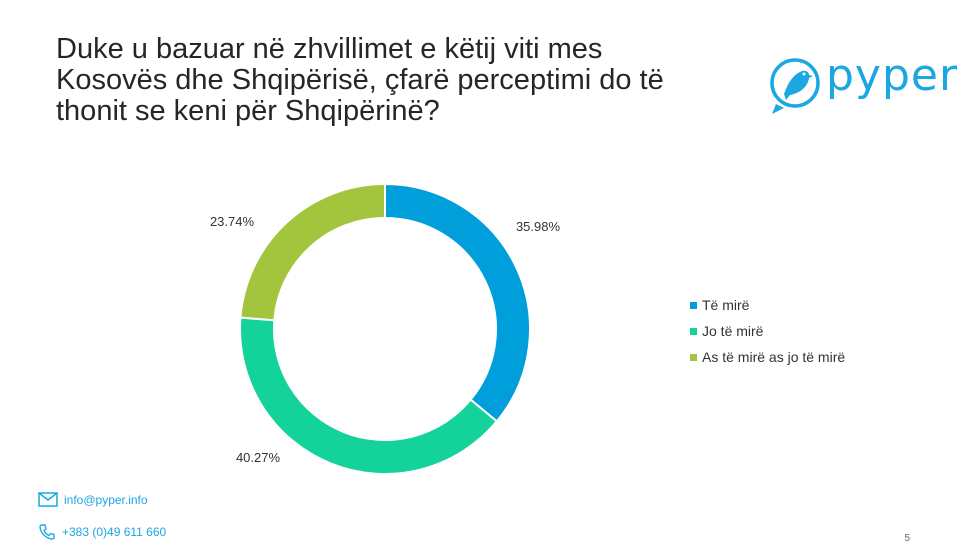 The image size is (980, 554). What do you see at coordinates (232, 221) in the screenshot?
I see `data-label: 23.74%` at bounding box center [232, 221].